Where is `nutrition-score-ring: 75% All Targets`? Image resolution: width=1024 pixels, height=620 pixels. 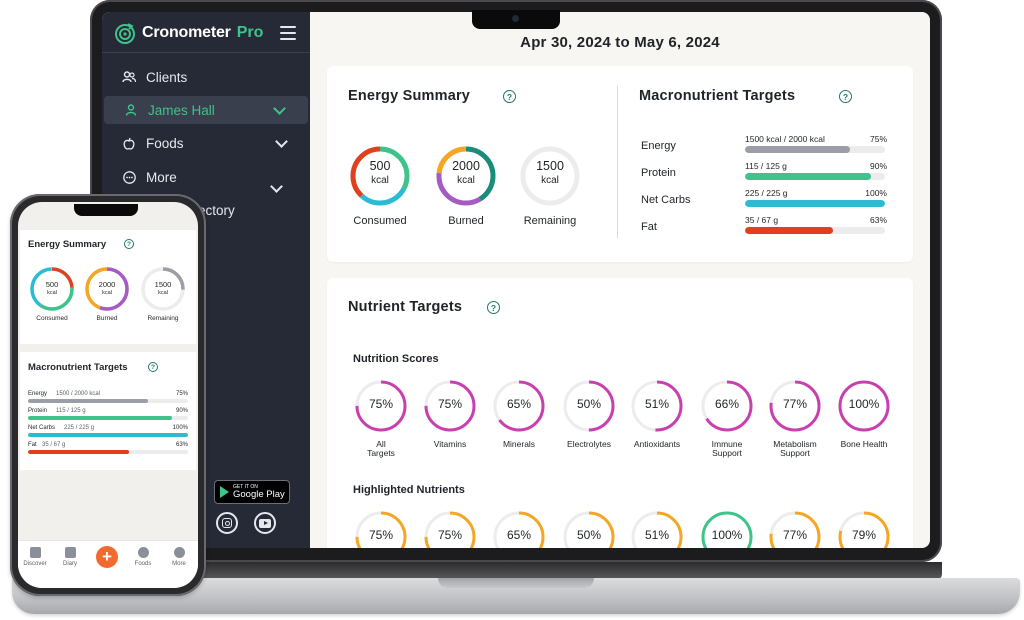 nutrition-score-ring: 75% All Targets is located at coordinates (381, 418).